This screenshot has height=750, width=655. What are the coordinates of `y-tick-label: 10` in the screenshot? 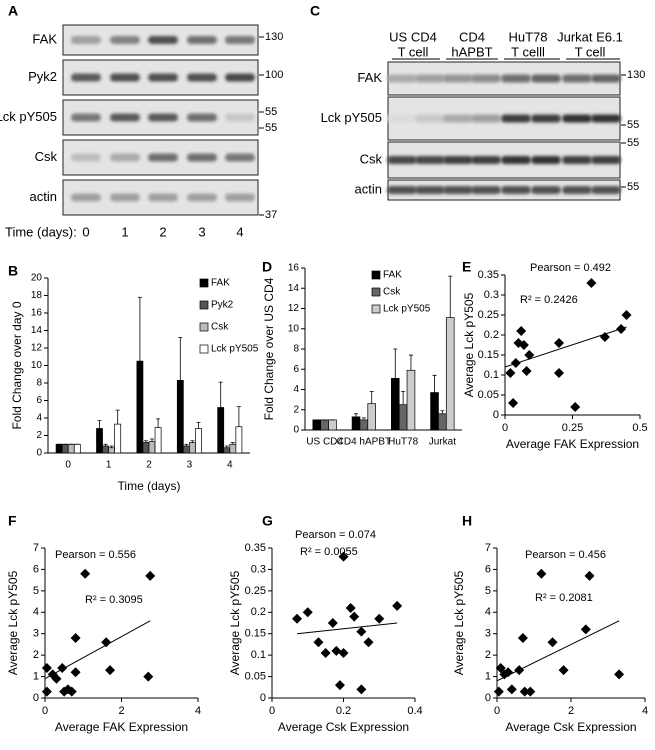 It's located at (294, 328).